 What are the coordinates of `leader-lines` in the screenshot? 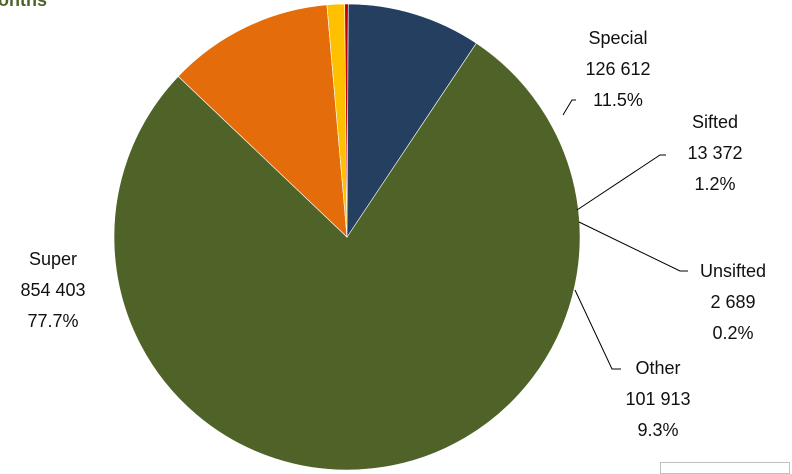 It's located at (625, 234).